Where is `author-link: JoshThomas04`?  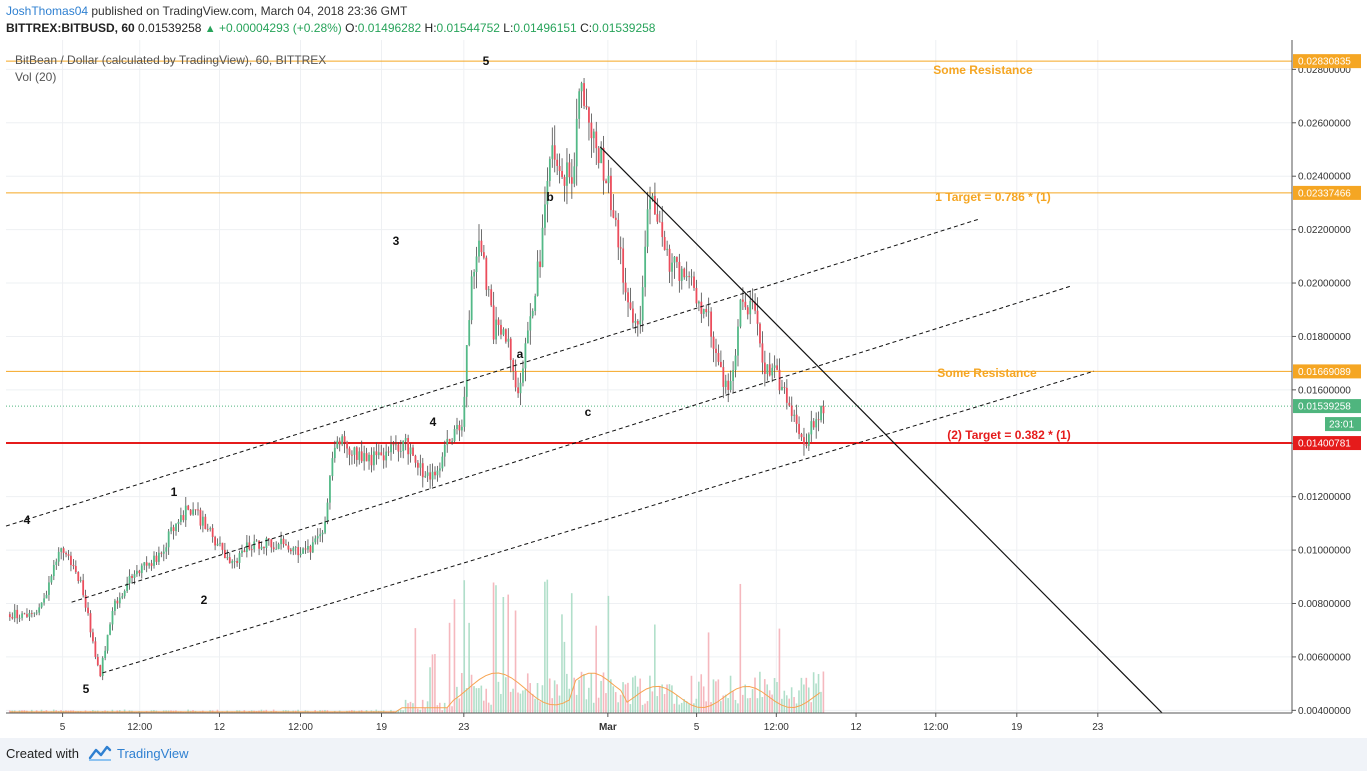 author-link: JoshThomas04 is located at coordinates (47, 11).